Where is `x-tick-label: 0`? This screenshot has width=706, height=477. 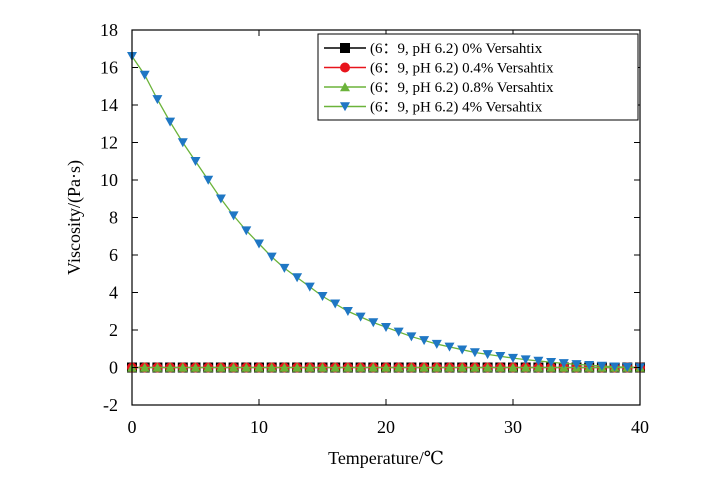 x-tick-label: 0 is located at coordinates (132, 427).